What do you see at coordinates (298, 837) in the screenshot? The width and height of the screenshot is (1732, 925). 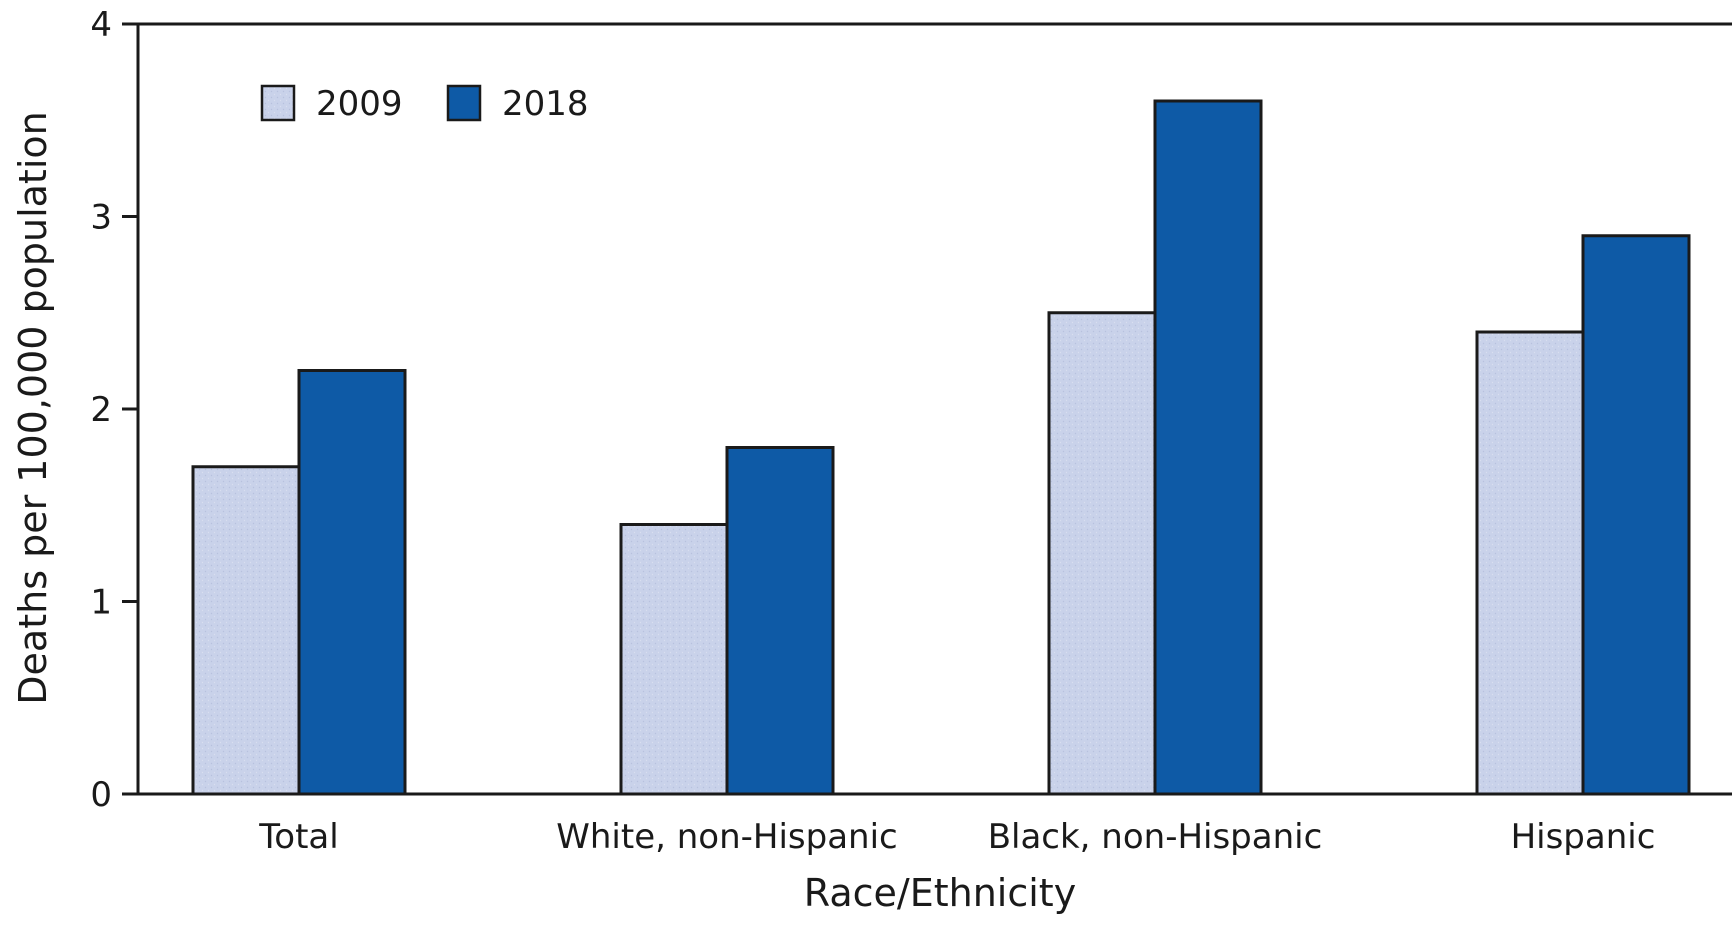 I see `x-tick-label: Total` at bounding box center [298, 837].